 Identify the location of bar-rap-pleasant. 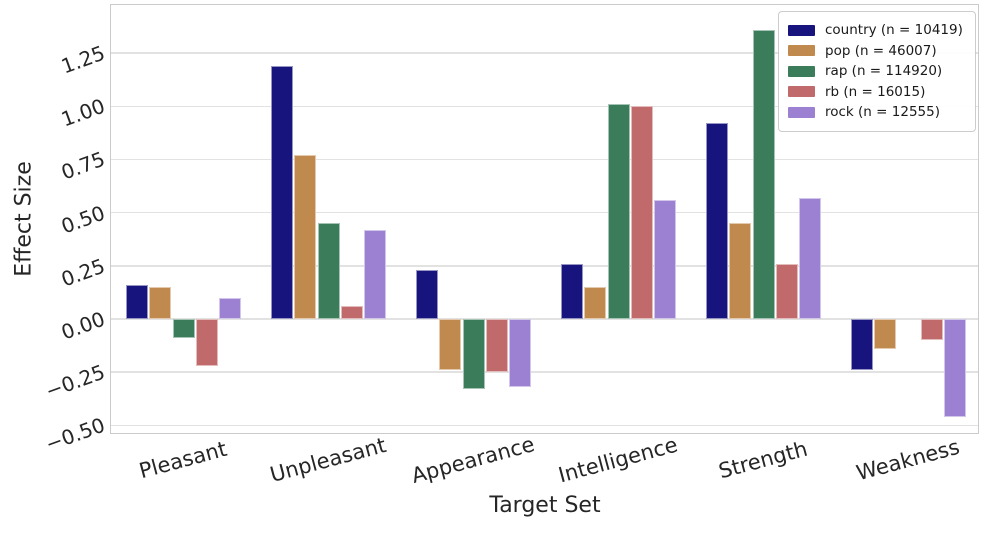
(183, 329).